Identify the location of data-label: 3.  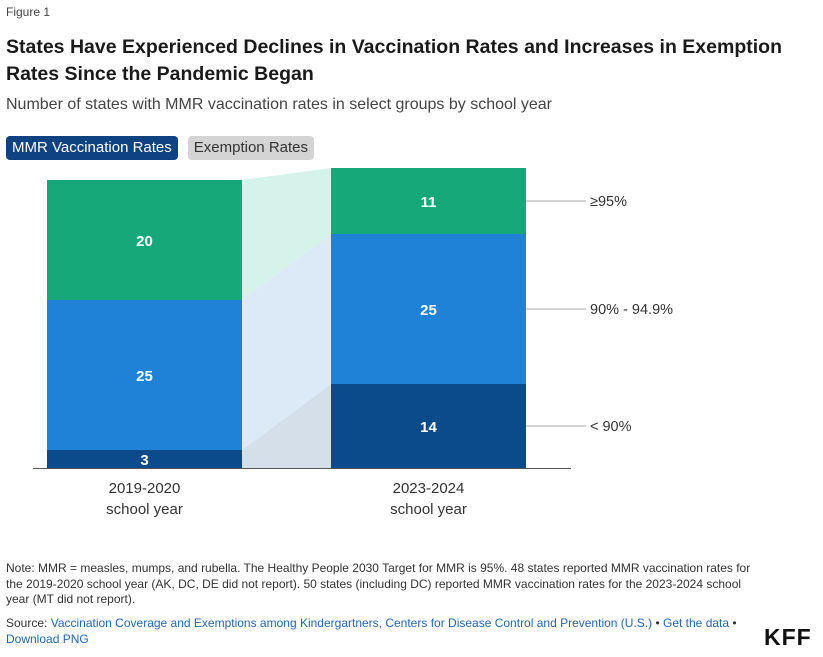
(144, 460).